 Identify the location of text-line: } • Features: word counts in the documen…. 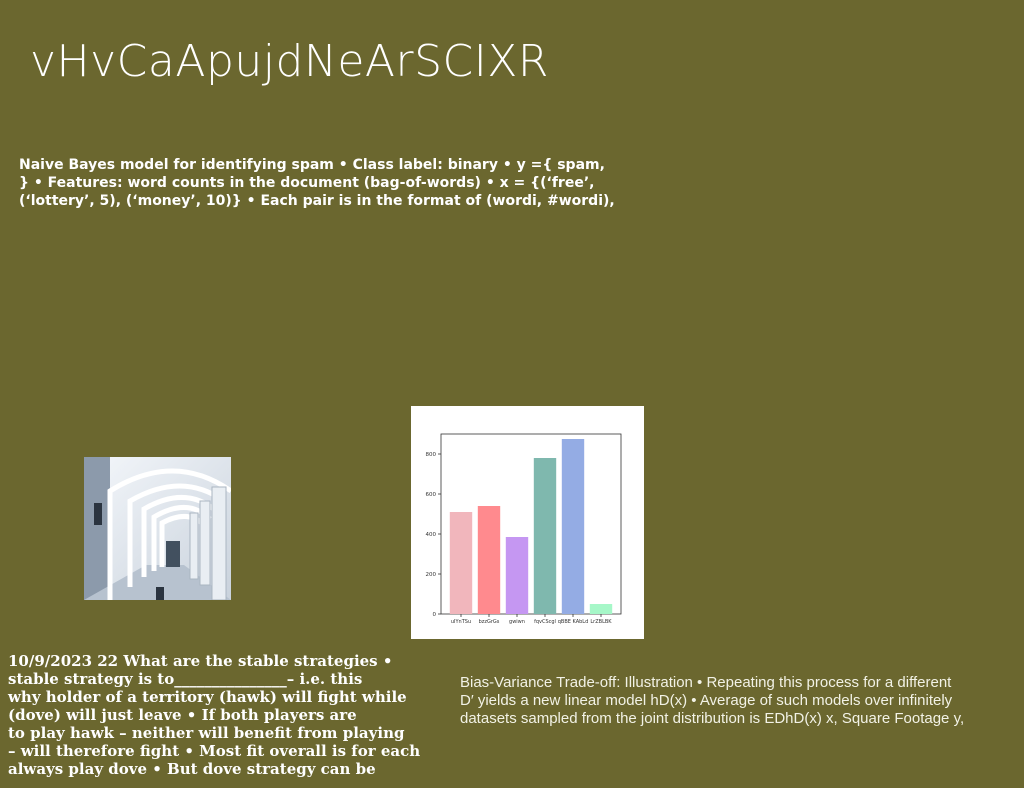
(307, 183).